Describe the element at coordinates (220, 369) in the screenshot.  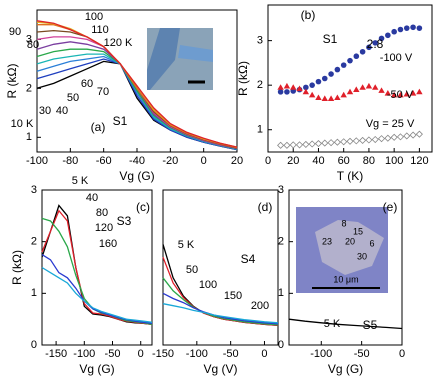
I see `x-axis-label: Vg (V)` at that location.